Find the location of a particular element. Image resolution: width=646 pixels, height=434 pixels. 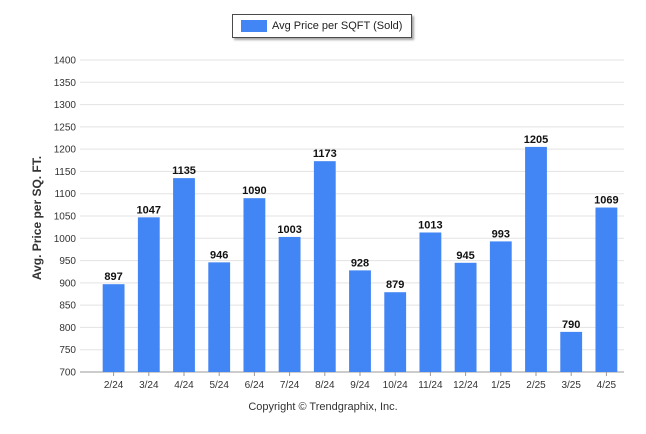

y-tick-label: 700 is located at coordinates (67, 373).